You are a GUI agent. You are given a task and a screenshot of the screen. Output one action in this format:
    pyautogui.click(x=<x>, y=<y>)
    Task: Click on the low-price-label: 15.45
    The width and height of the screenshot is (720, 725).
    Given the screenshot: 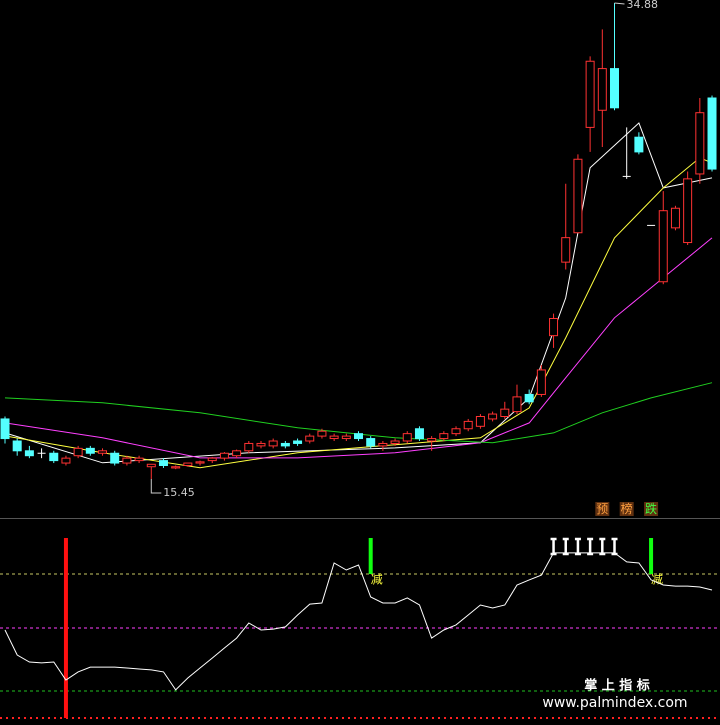 What is the action you would take?
    pyautogui.click(x=179, y=492)
    